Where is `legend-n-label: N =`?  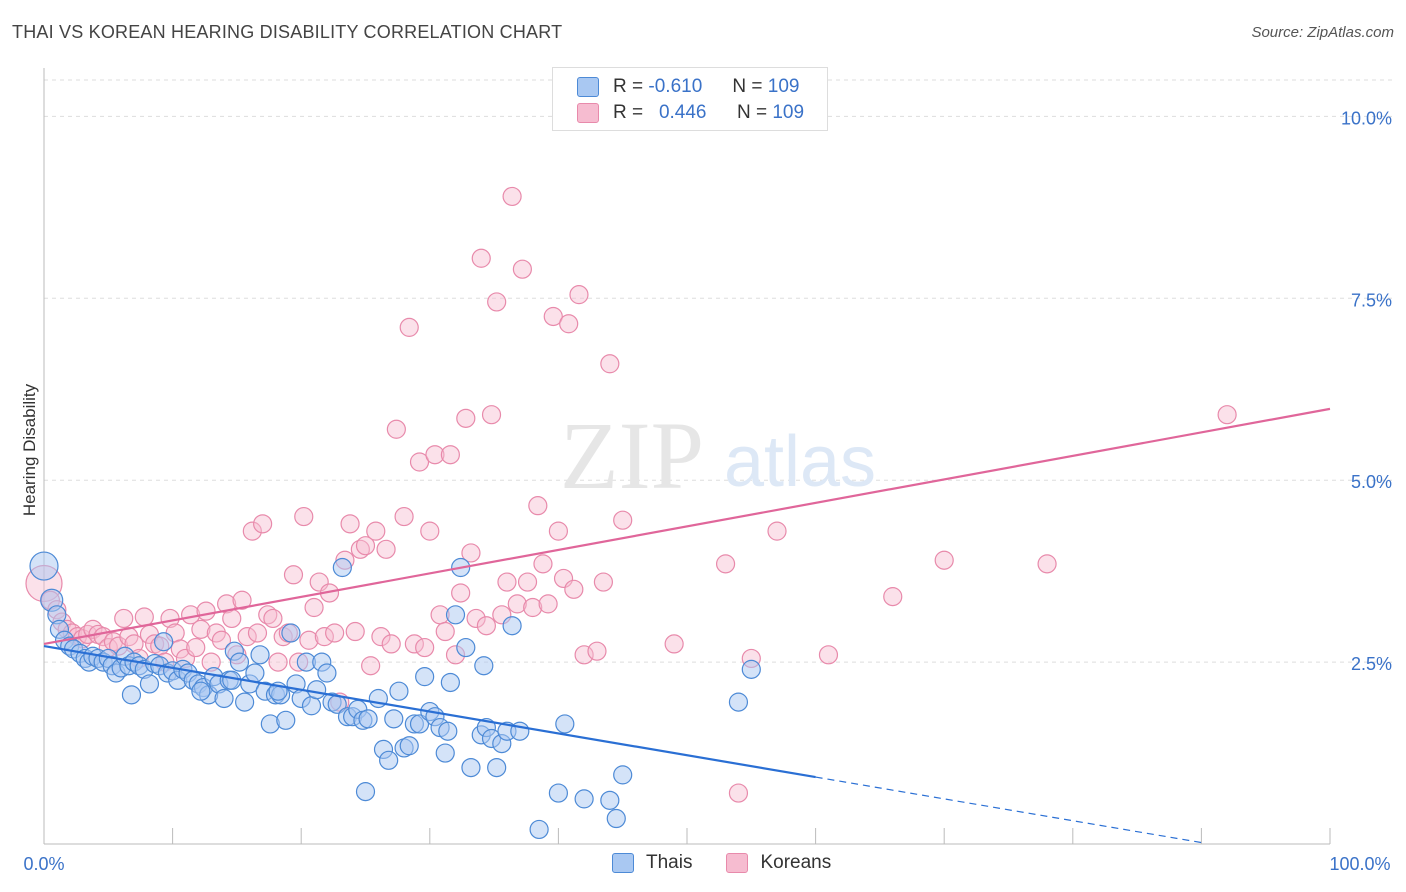 legend-n-label: N = is located at coordinates (747, 86).